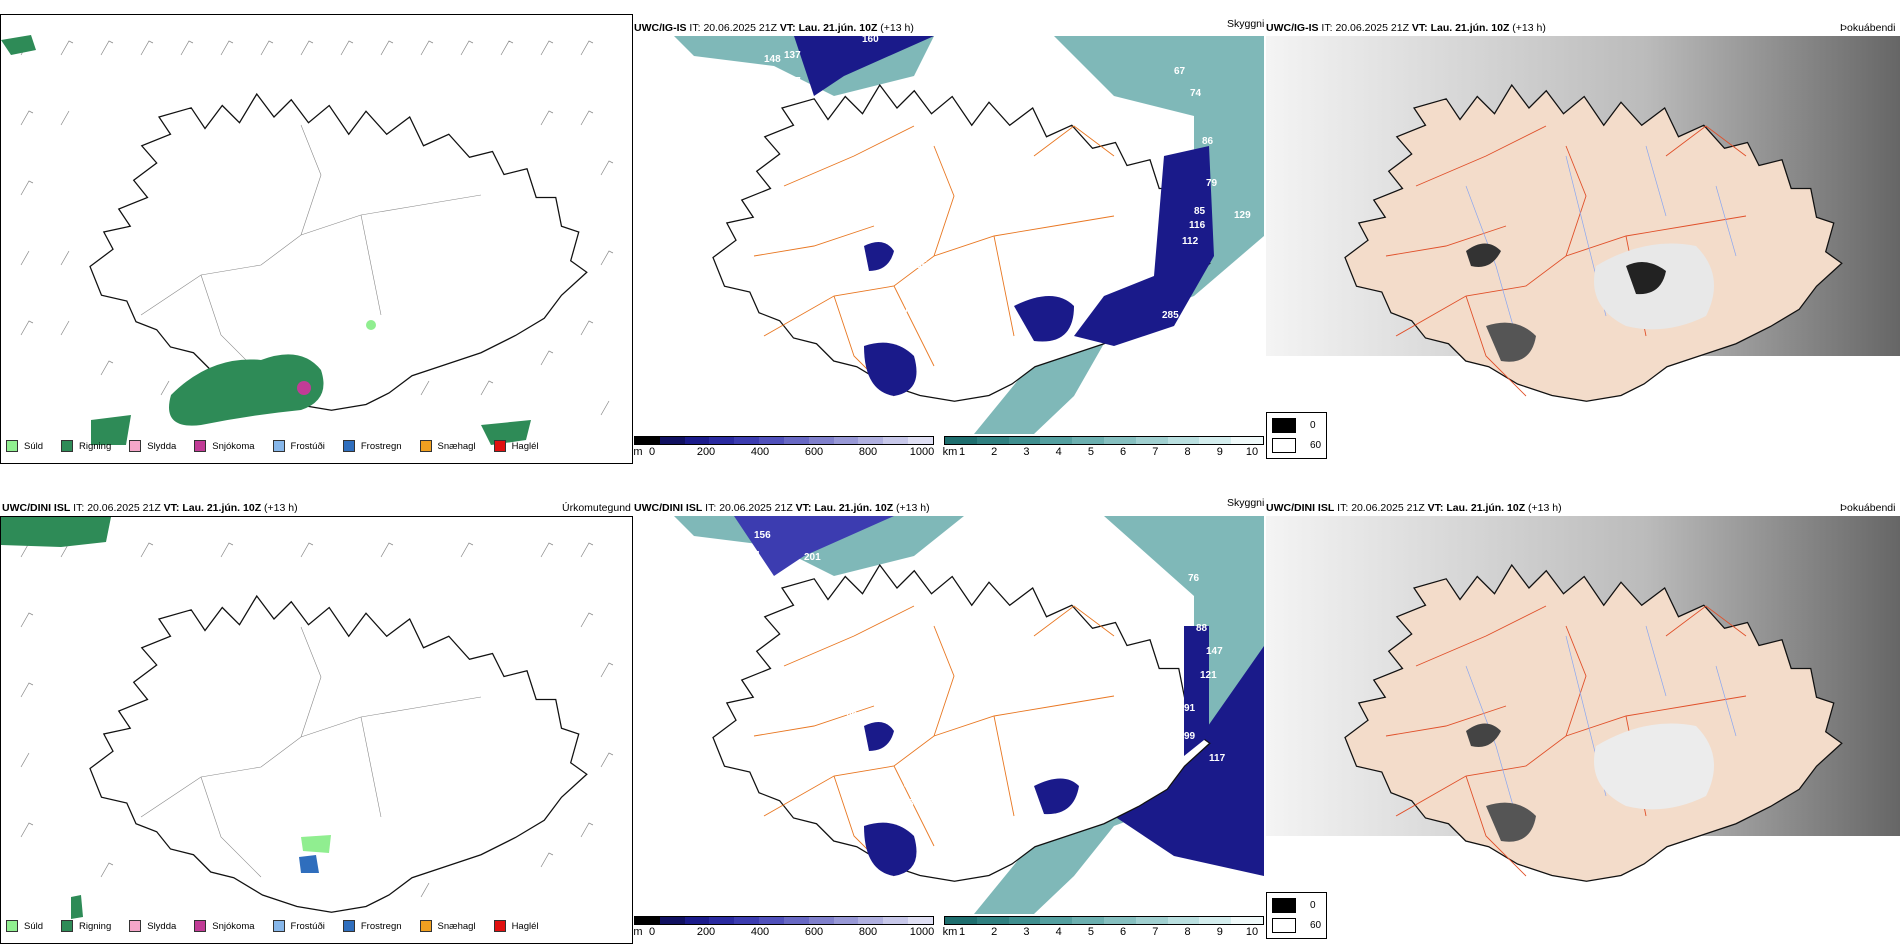 The image size is (1900, 950). Describe the element at coordinates (812, 557) in the screenshot. I see `cloudbase-value-label: 201` at that location.